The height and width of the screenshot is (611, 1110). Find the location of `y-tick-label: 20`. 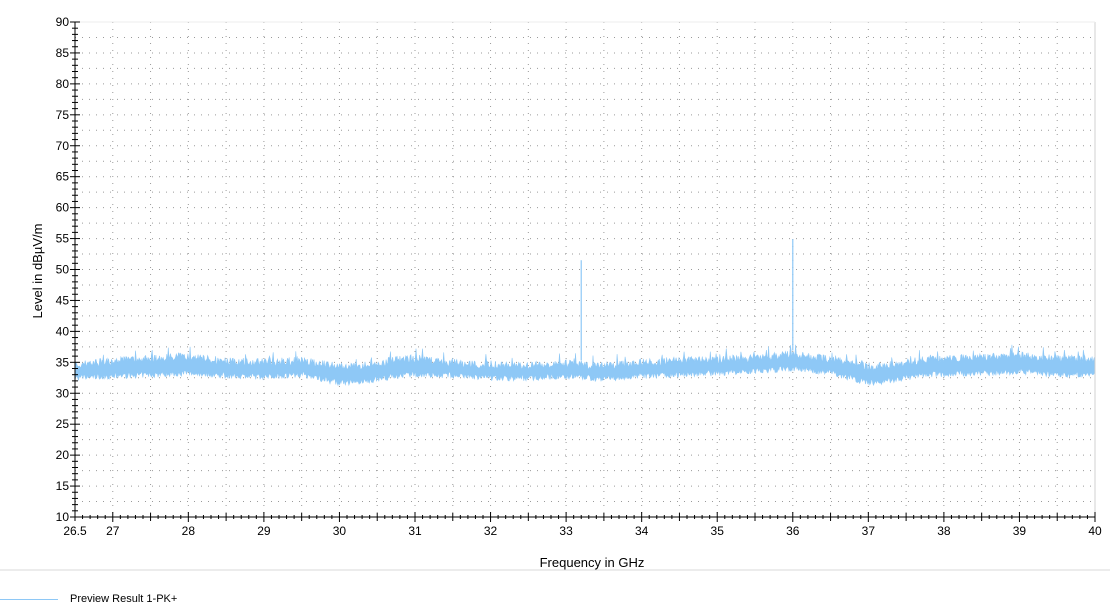

y-tick-label: 20 is located at coordinates (63, 455).